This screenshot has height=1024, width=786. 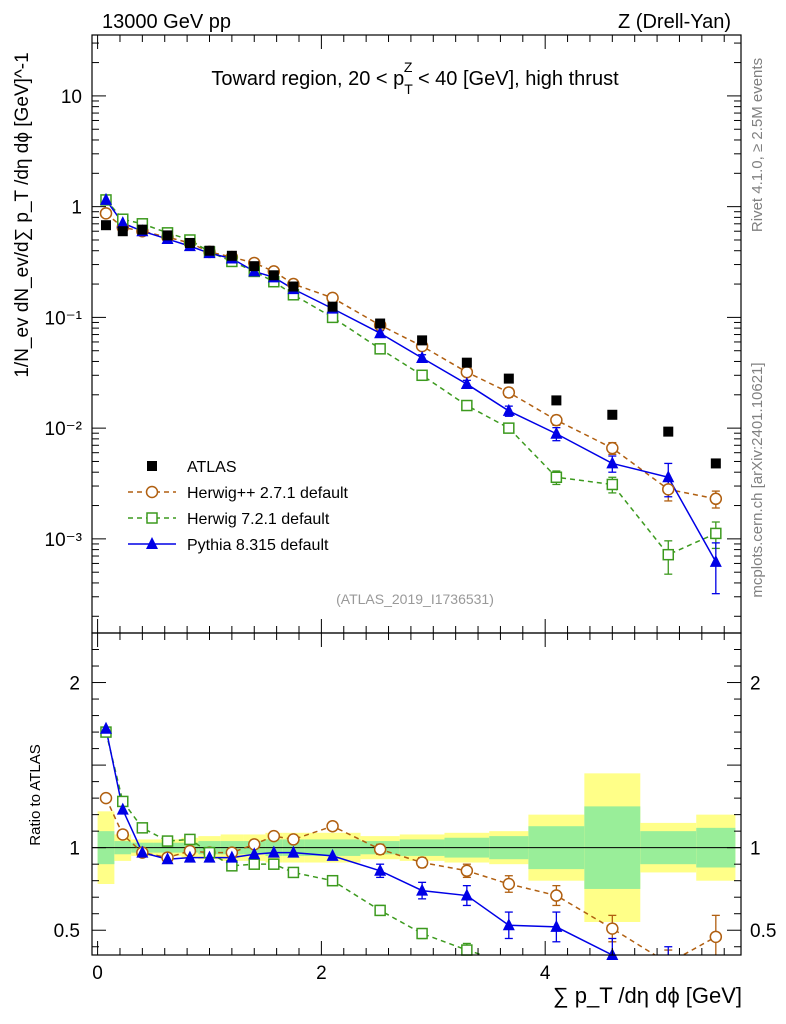 I want to click on y-tick-label-main: 10⁻¹, so click(x=64, y=318).